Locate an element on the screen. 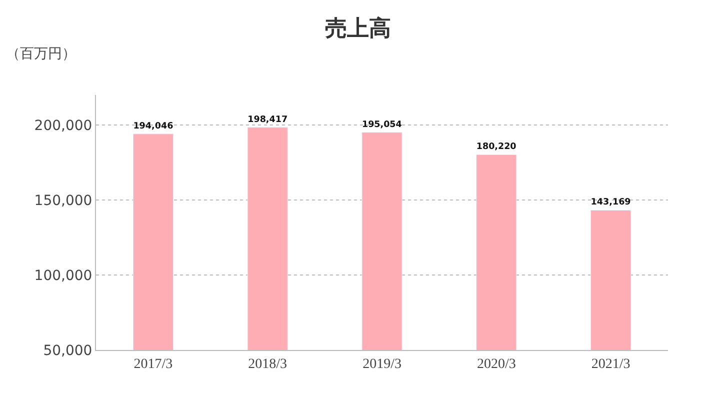 The height and width of the screenshot is (401, 716). data-label: 195,054 is located at coordinates (382, 125).